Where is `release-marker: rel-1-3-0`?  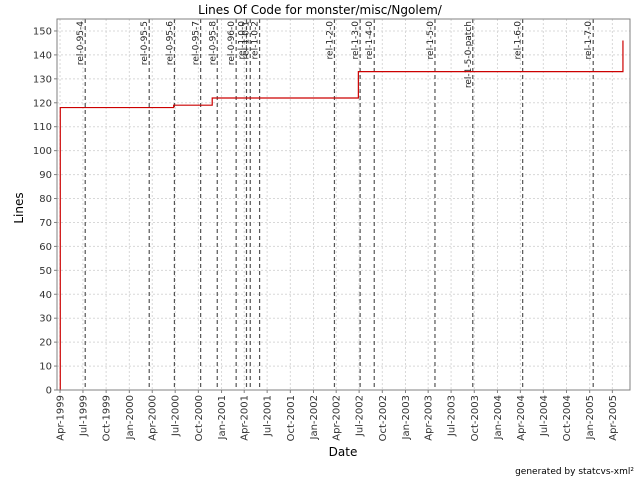 release-marker: rel-1-3-0 is located at coordinates (356, 204).